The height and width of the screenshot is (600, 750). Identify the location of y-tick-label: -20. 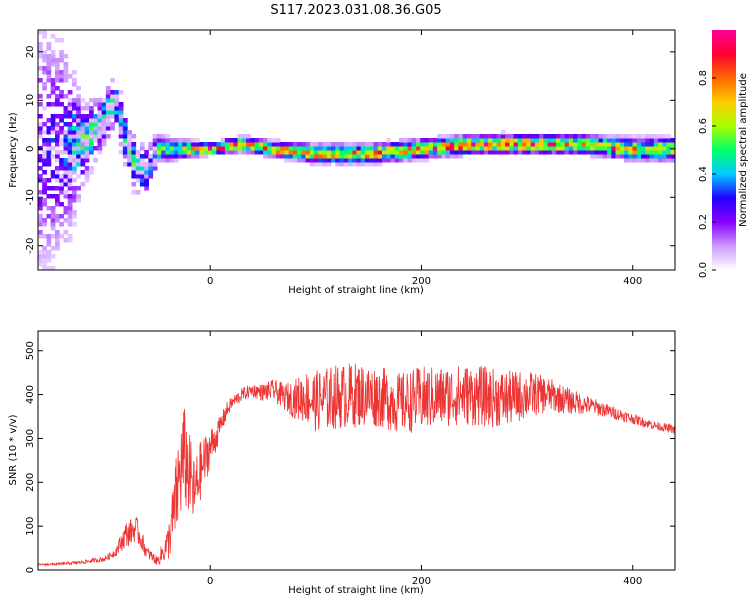
(30, 246).